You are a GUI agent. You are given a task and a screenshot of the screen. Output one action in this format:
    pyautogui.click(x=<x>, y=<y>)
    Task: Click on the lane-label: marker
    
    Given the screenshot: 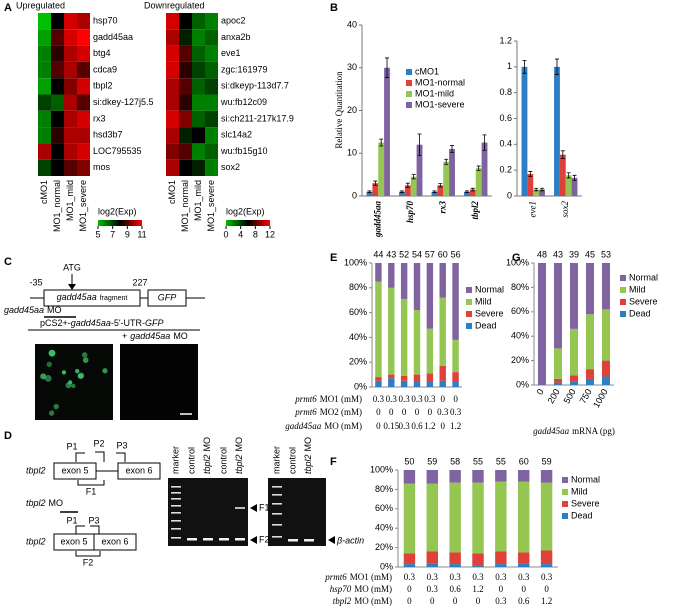 What is the action you would take?
    pyautogui.click(x=276, y=460)
    